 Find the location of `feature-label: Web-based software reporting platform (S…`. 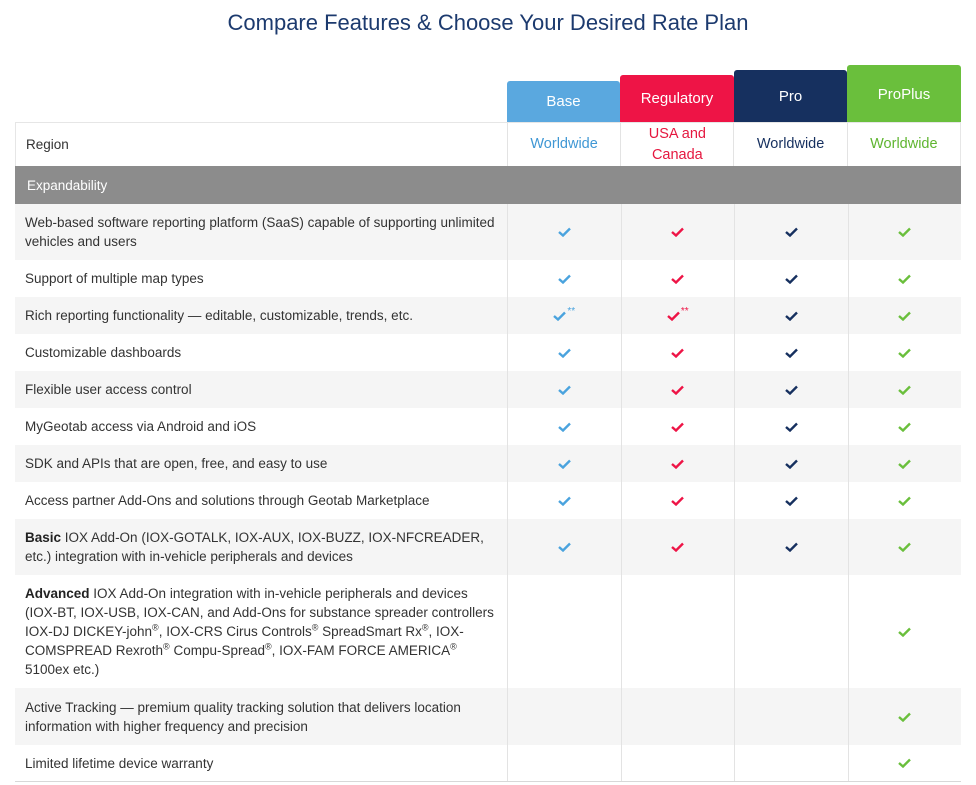

feature-label: Web-based software reporting platform (S… is located at coordinates (260, 232).